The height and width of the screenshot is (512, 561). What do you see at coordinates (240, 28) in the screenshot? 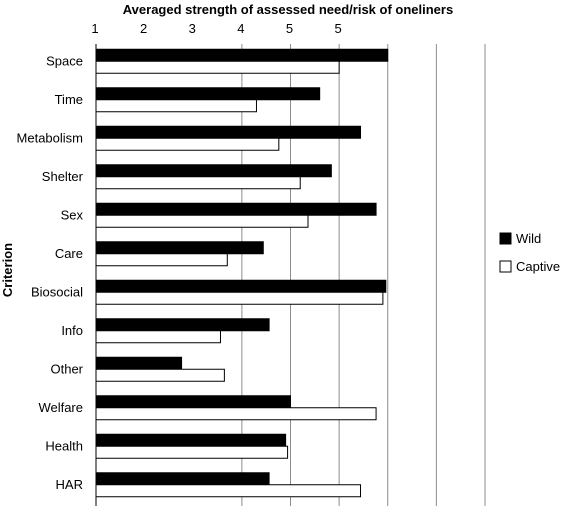
I see `x-tick-label: 4` at bounding box center [240, 28].